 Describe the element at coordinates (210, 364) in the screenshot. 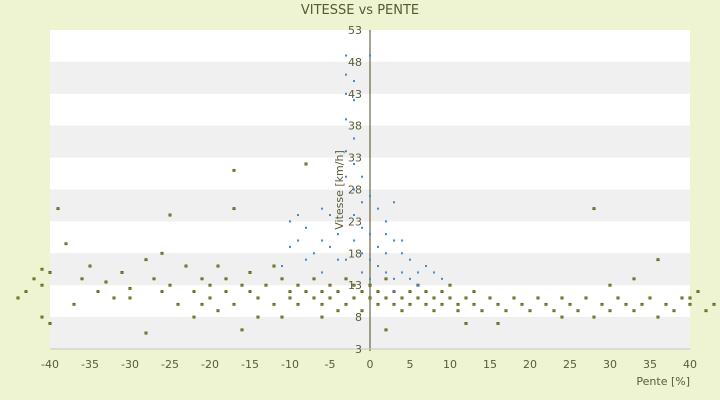

I see `x-tick-label: -20` at that location.